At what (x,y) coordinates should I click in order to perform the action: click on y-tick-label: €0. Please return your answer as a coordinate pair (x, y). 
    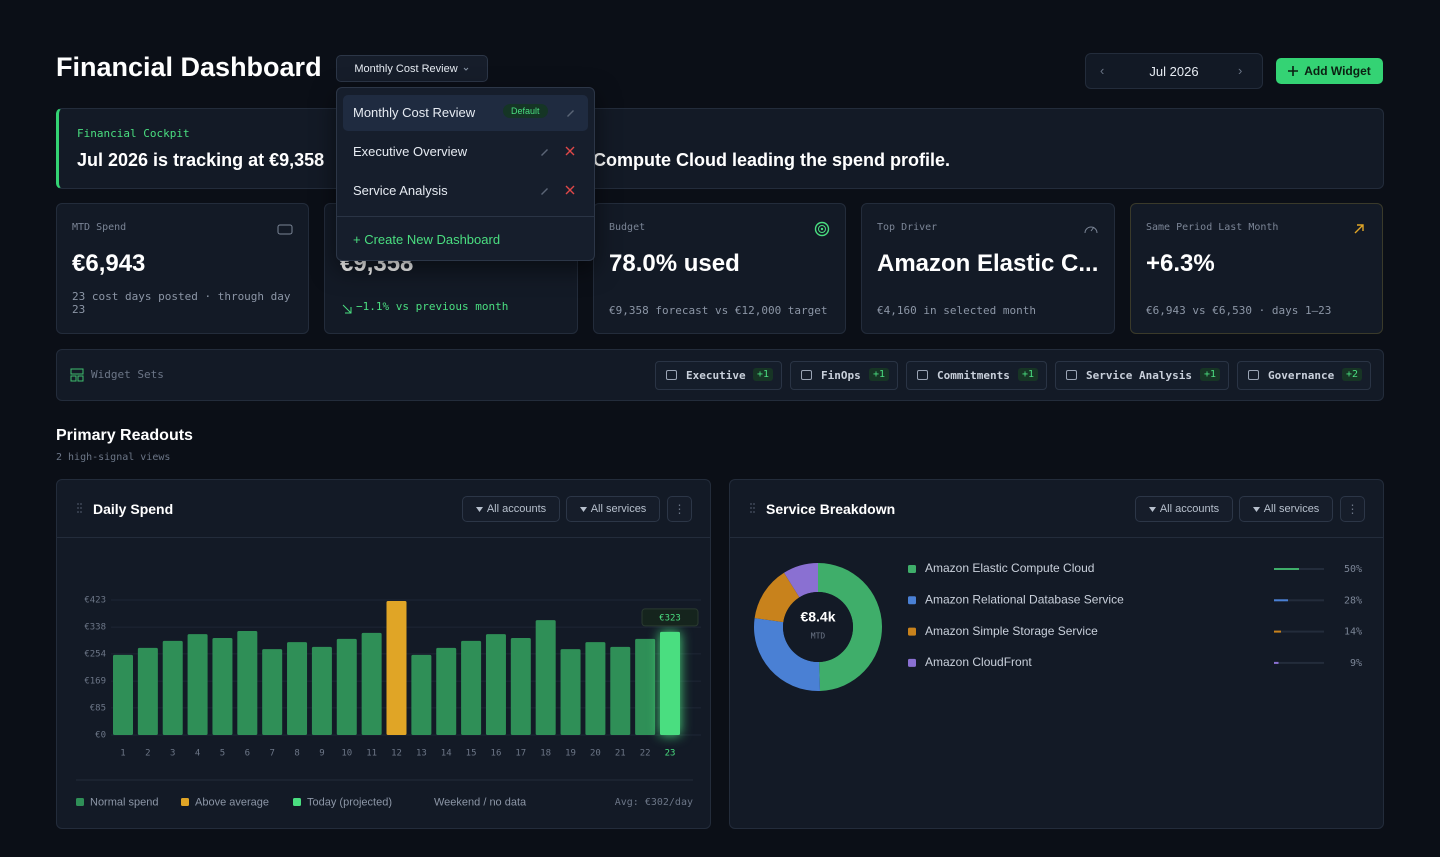
    Looking at the image, I should click on (100, 736).